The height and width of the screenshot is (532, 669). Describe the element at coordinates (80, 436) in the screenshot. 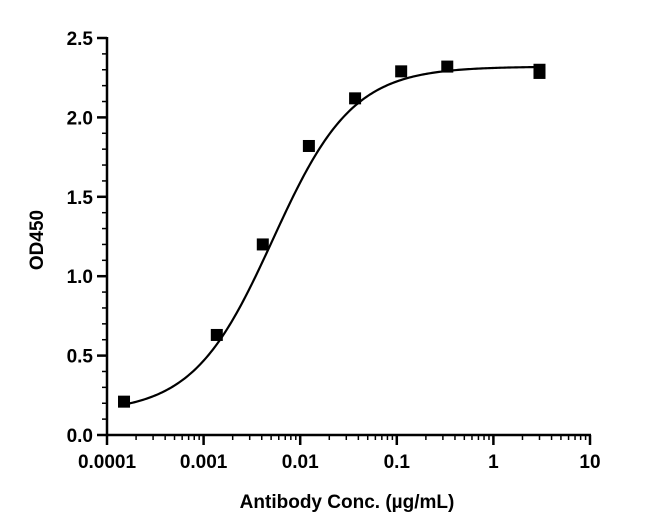

I see `y-tick-label: 0.0` at that location.